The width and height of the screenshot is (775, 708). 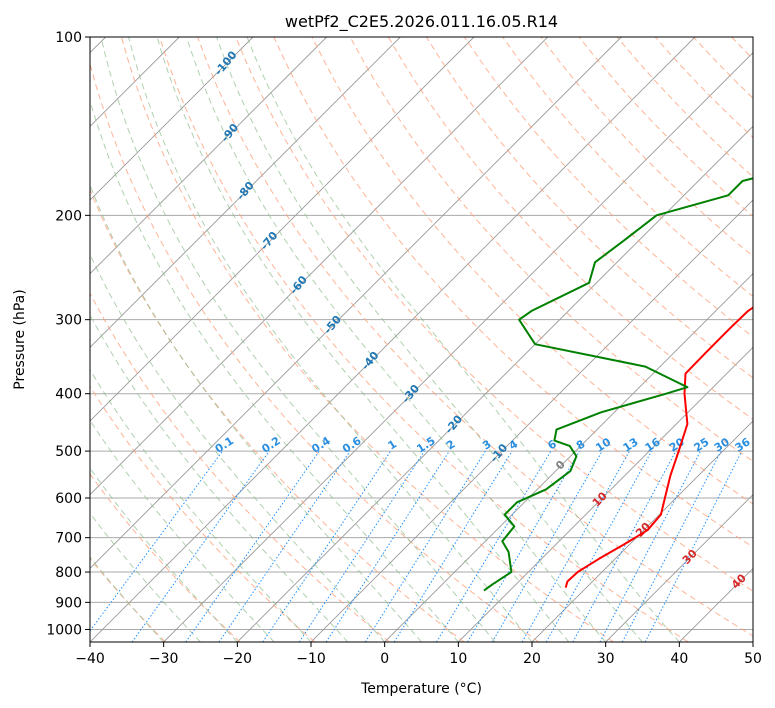 What do you see at coordinates (238, 659) in the screenshot?
I see `x-tick-label: −20` at bounding box center [238, 659].